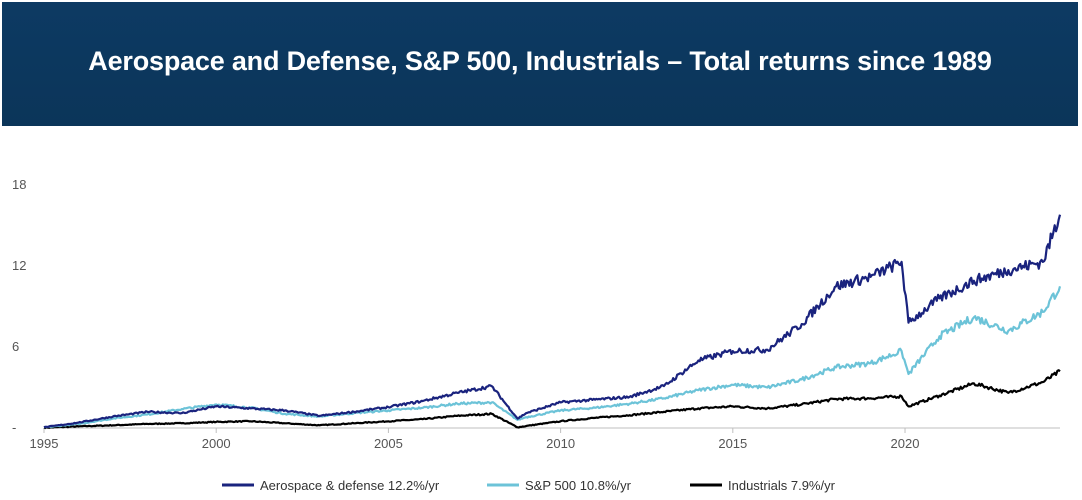 The width and height of the screenshot is (1082, 500). What do you see at coordinates (388, 443) in the screenshot?
I see `x-tick-label: 2005` at bounding box center [388, 443].